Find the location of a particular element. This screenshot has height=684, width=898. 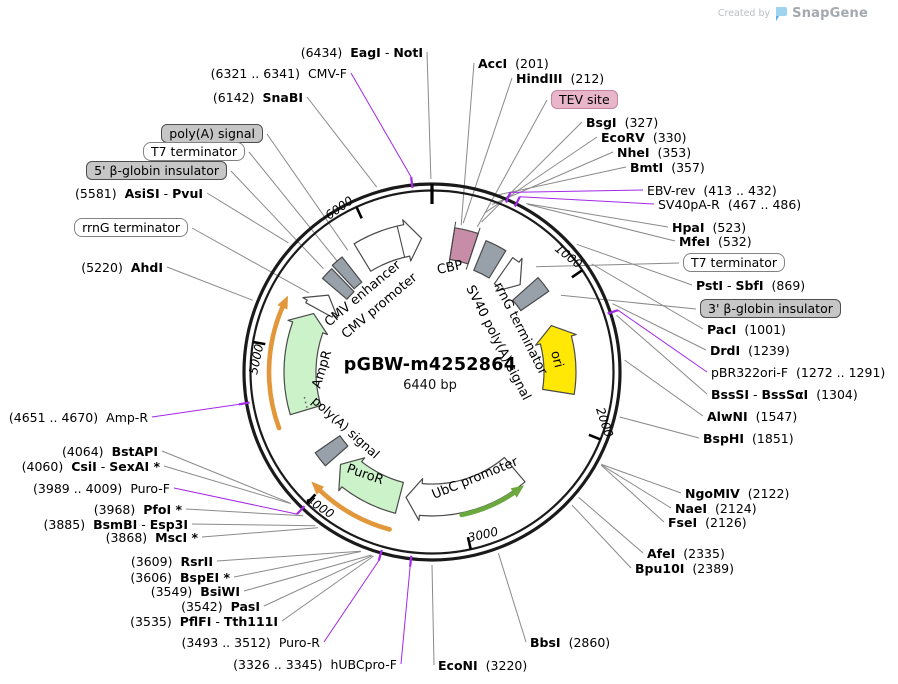

bsgi-label: BsgI (327) is located at coordinates (622, 122).